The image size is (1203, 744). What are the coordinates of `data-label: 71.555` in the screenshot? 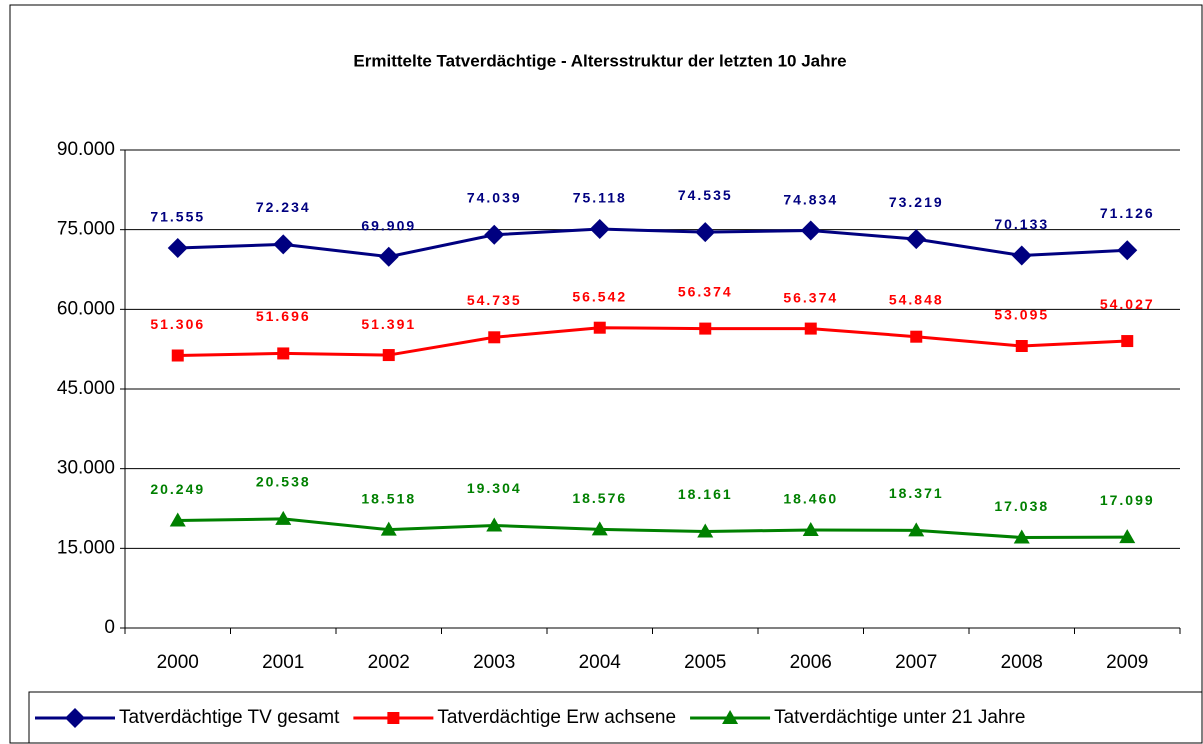 It's located at (177, 217).